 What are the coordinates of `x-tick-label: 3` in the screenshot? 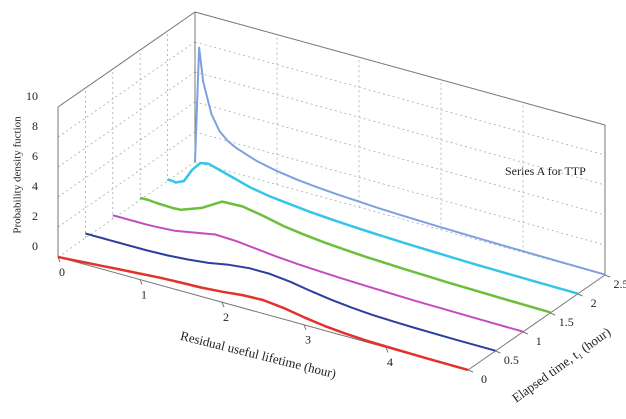 It's located at (308, 340).